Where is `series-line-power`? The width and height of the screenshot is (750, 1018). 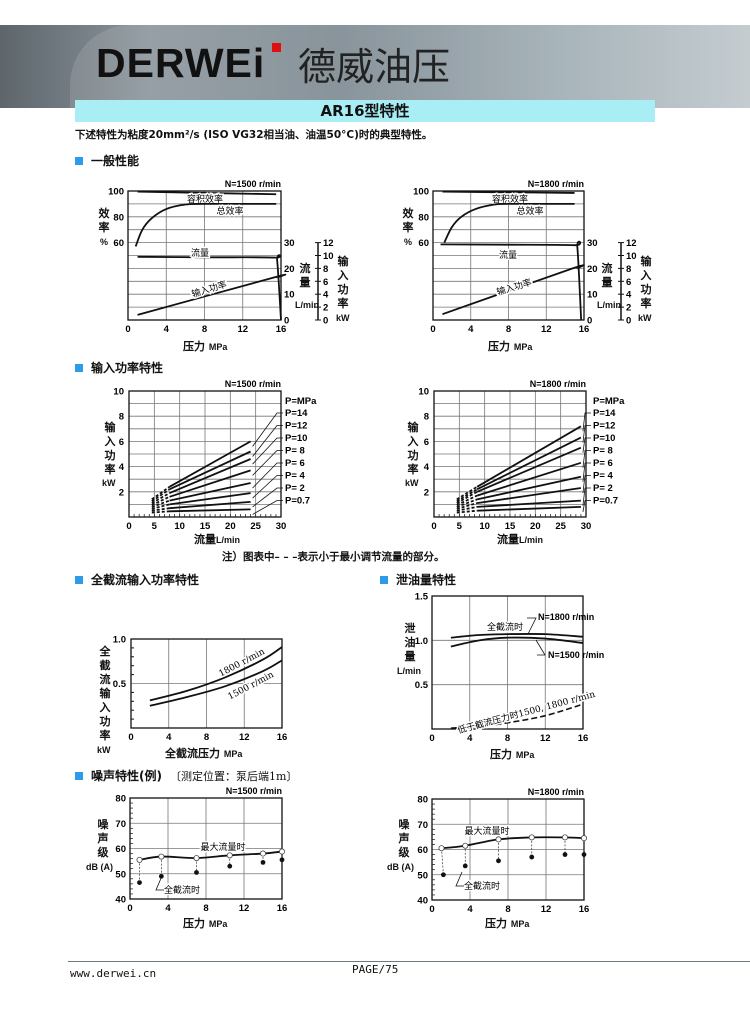
series-line-power is located at coordinates (513, 290).